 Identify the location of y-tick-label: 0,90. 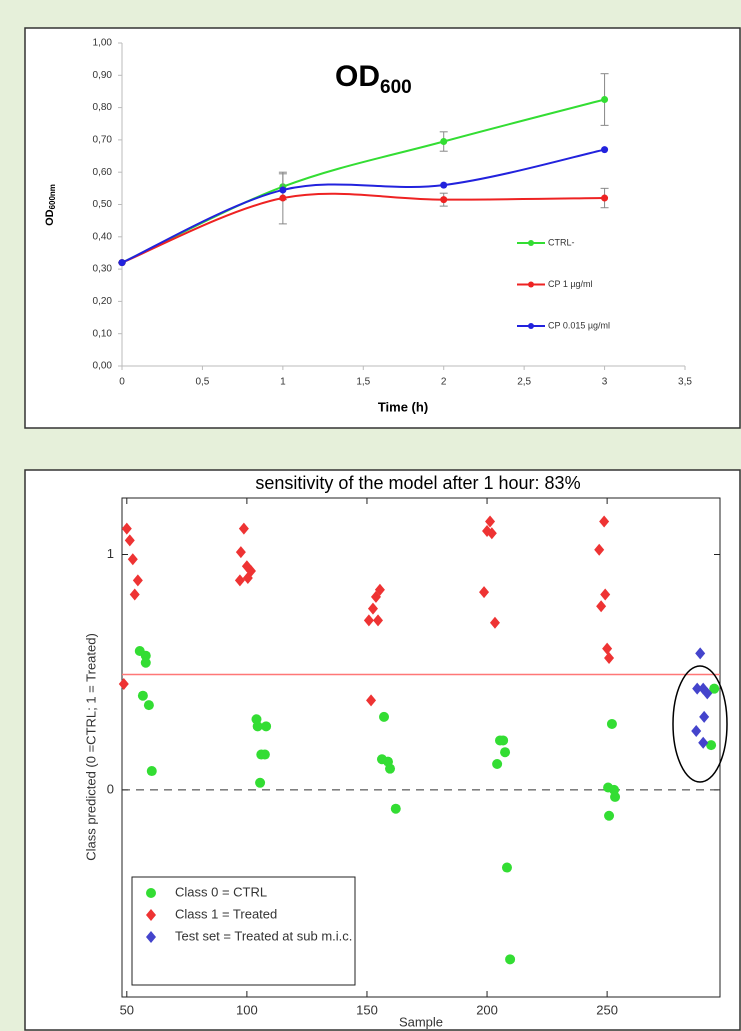
(103, 75).